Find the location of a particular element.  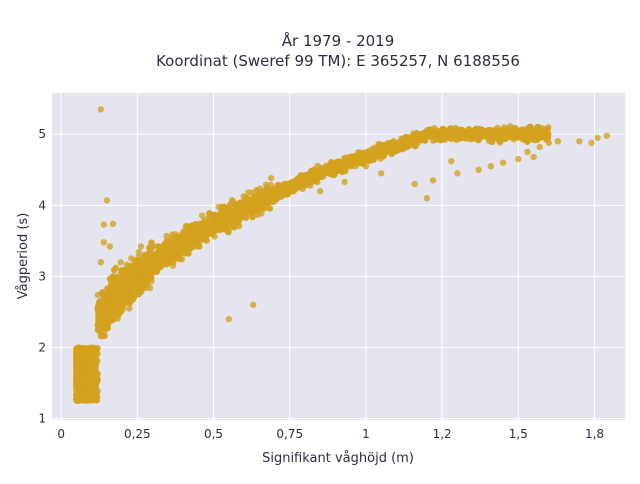

x-tick-label: 1,8 is located at coordinates (594, 434).